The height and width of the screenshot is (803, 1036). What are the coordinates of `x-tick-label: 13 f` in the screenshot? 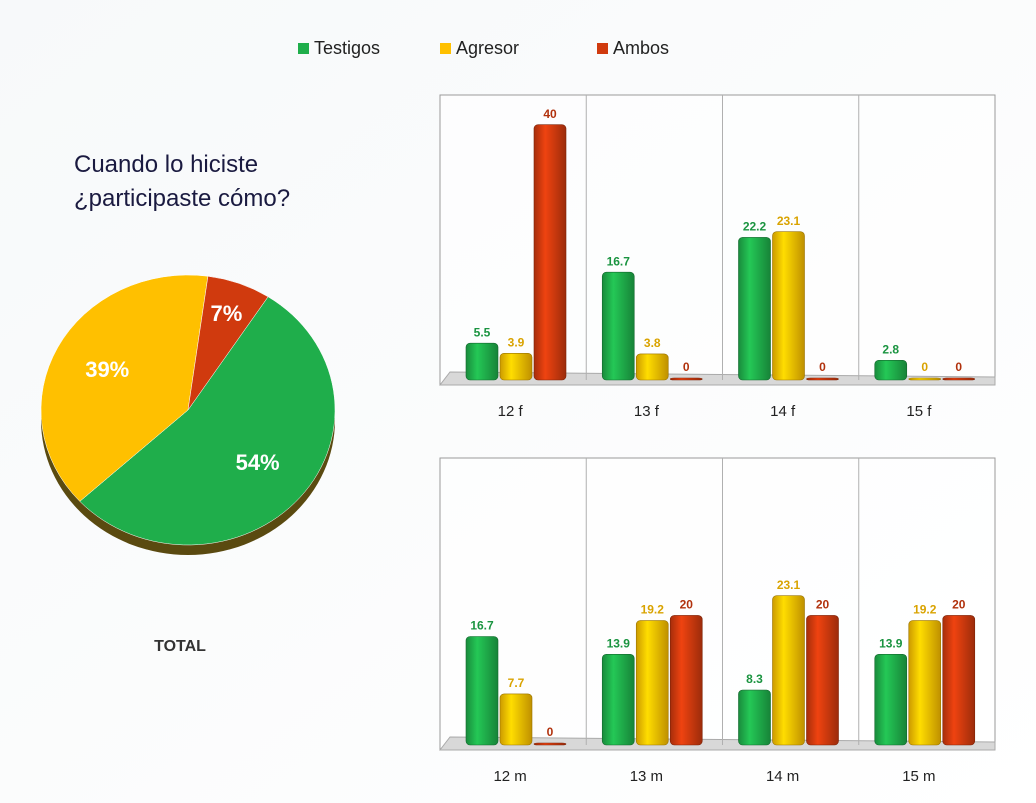 It's located at (647, 411).